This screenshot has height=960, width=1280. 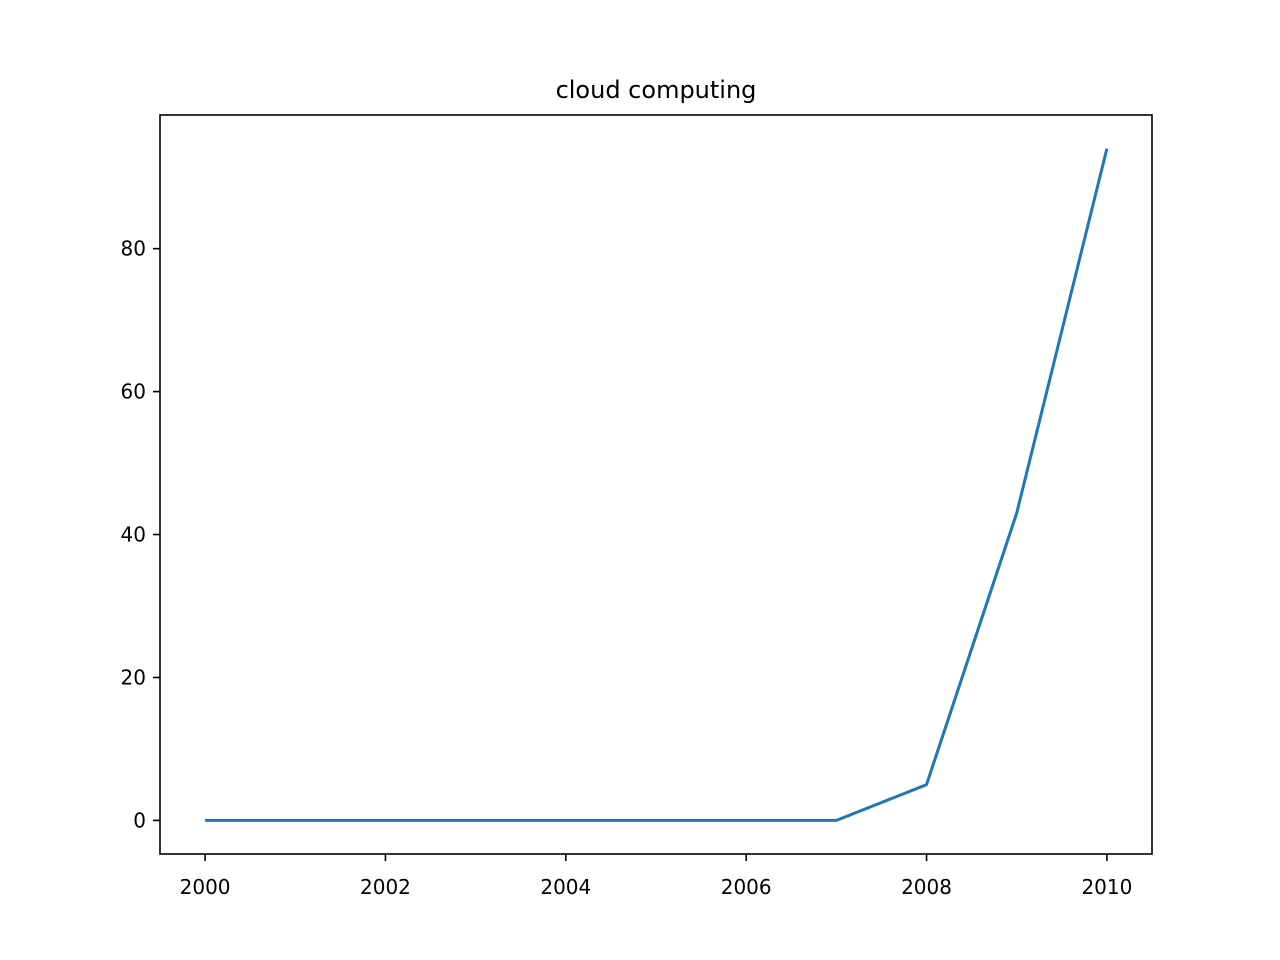 I want to click on y-tick-label: 80, so click(x=133, y=249).